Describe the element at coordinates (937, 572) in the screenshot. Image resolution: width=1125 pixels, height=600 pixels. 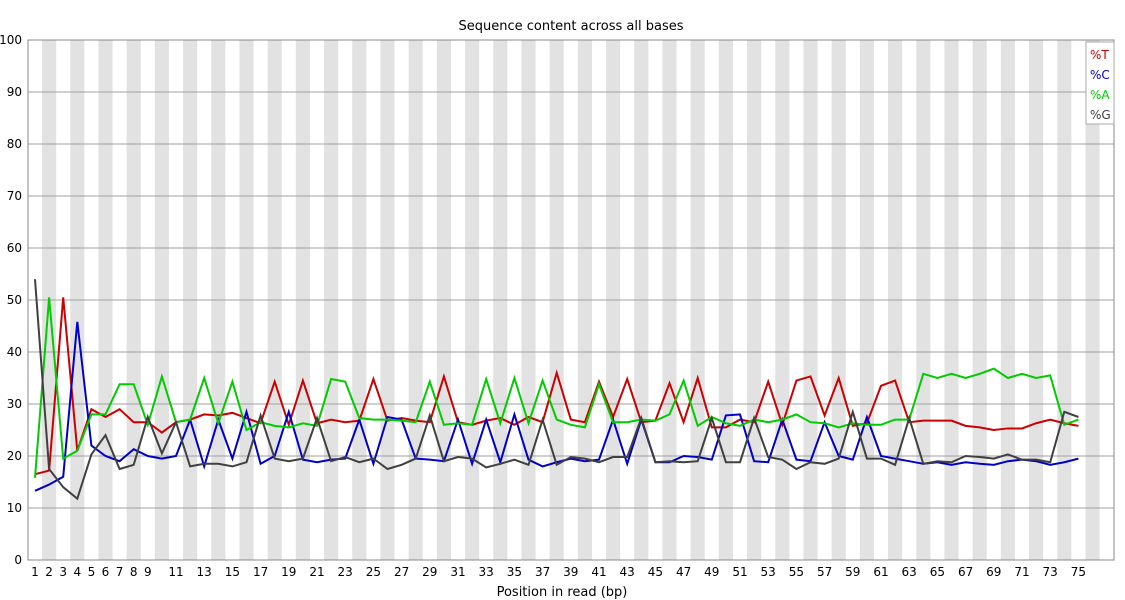
I see `x-tick-label: 65` at that location.